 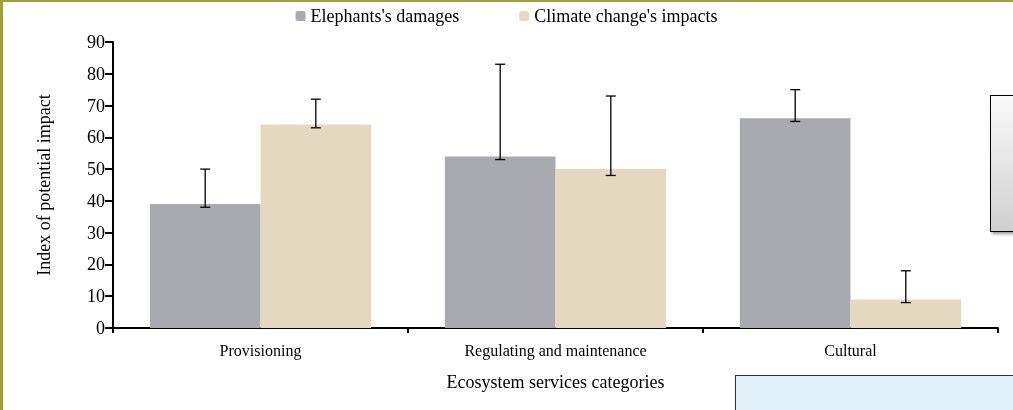 I want to click on legend-label: Climate change's impacts, so click(x=626, y=16).